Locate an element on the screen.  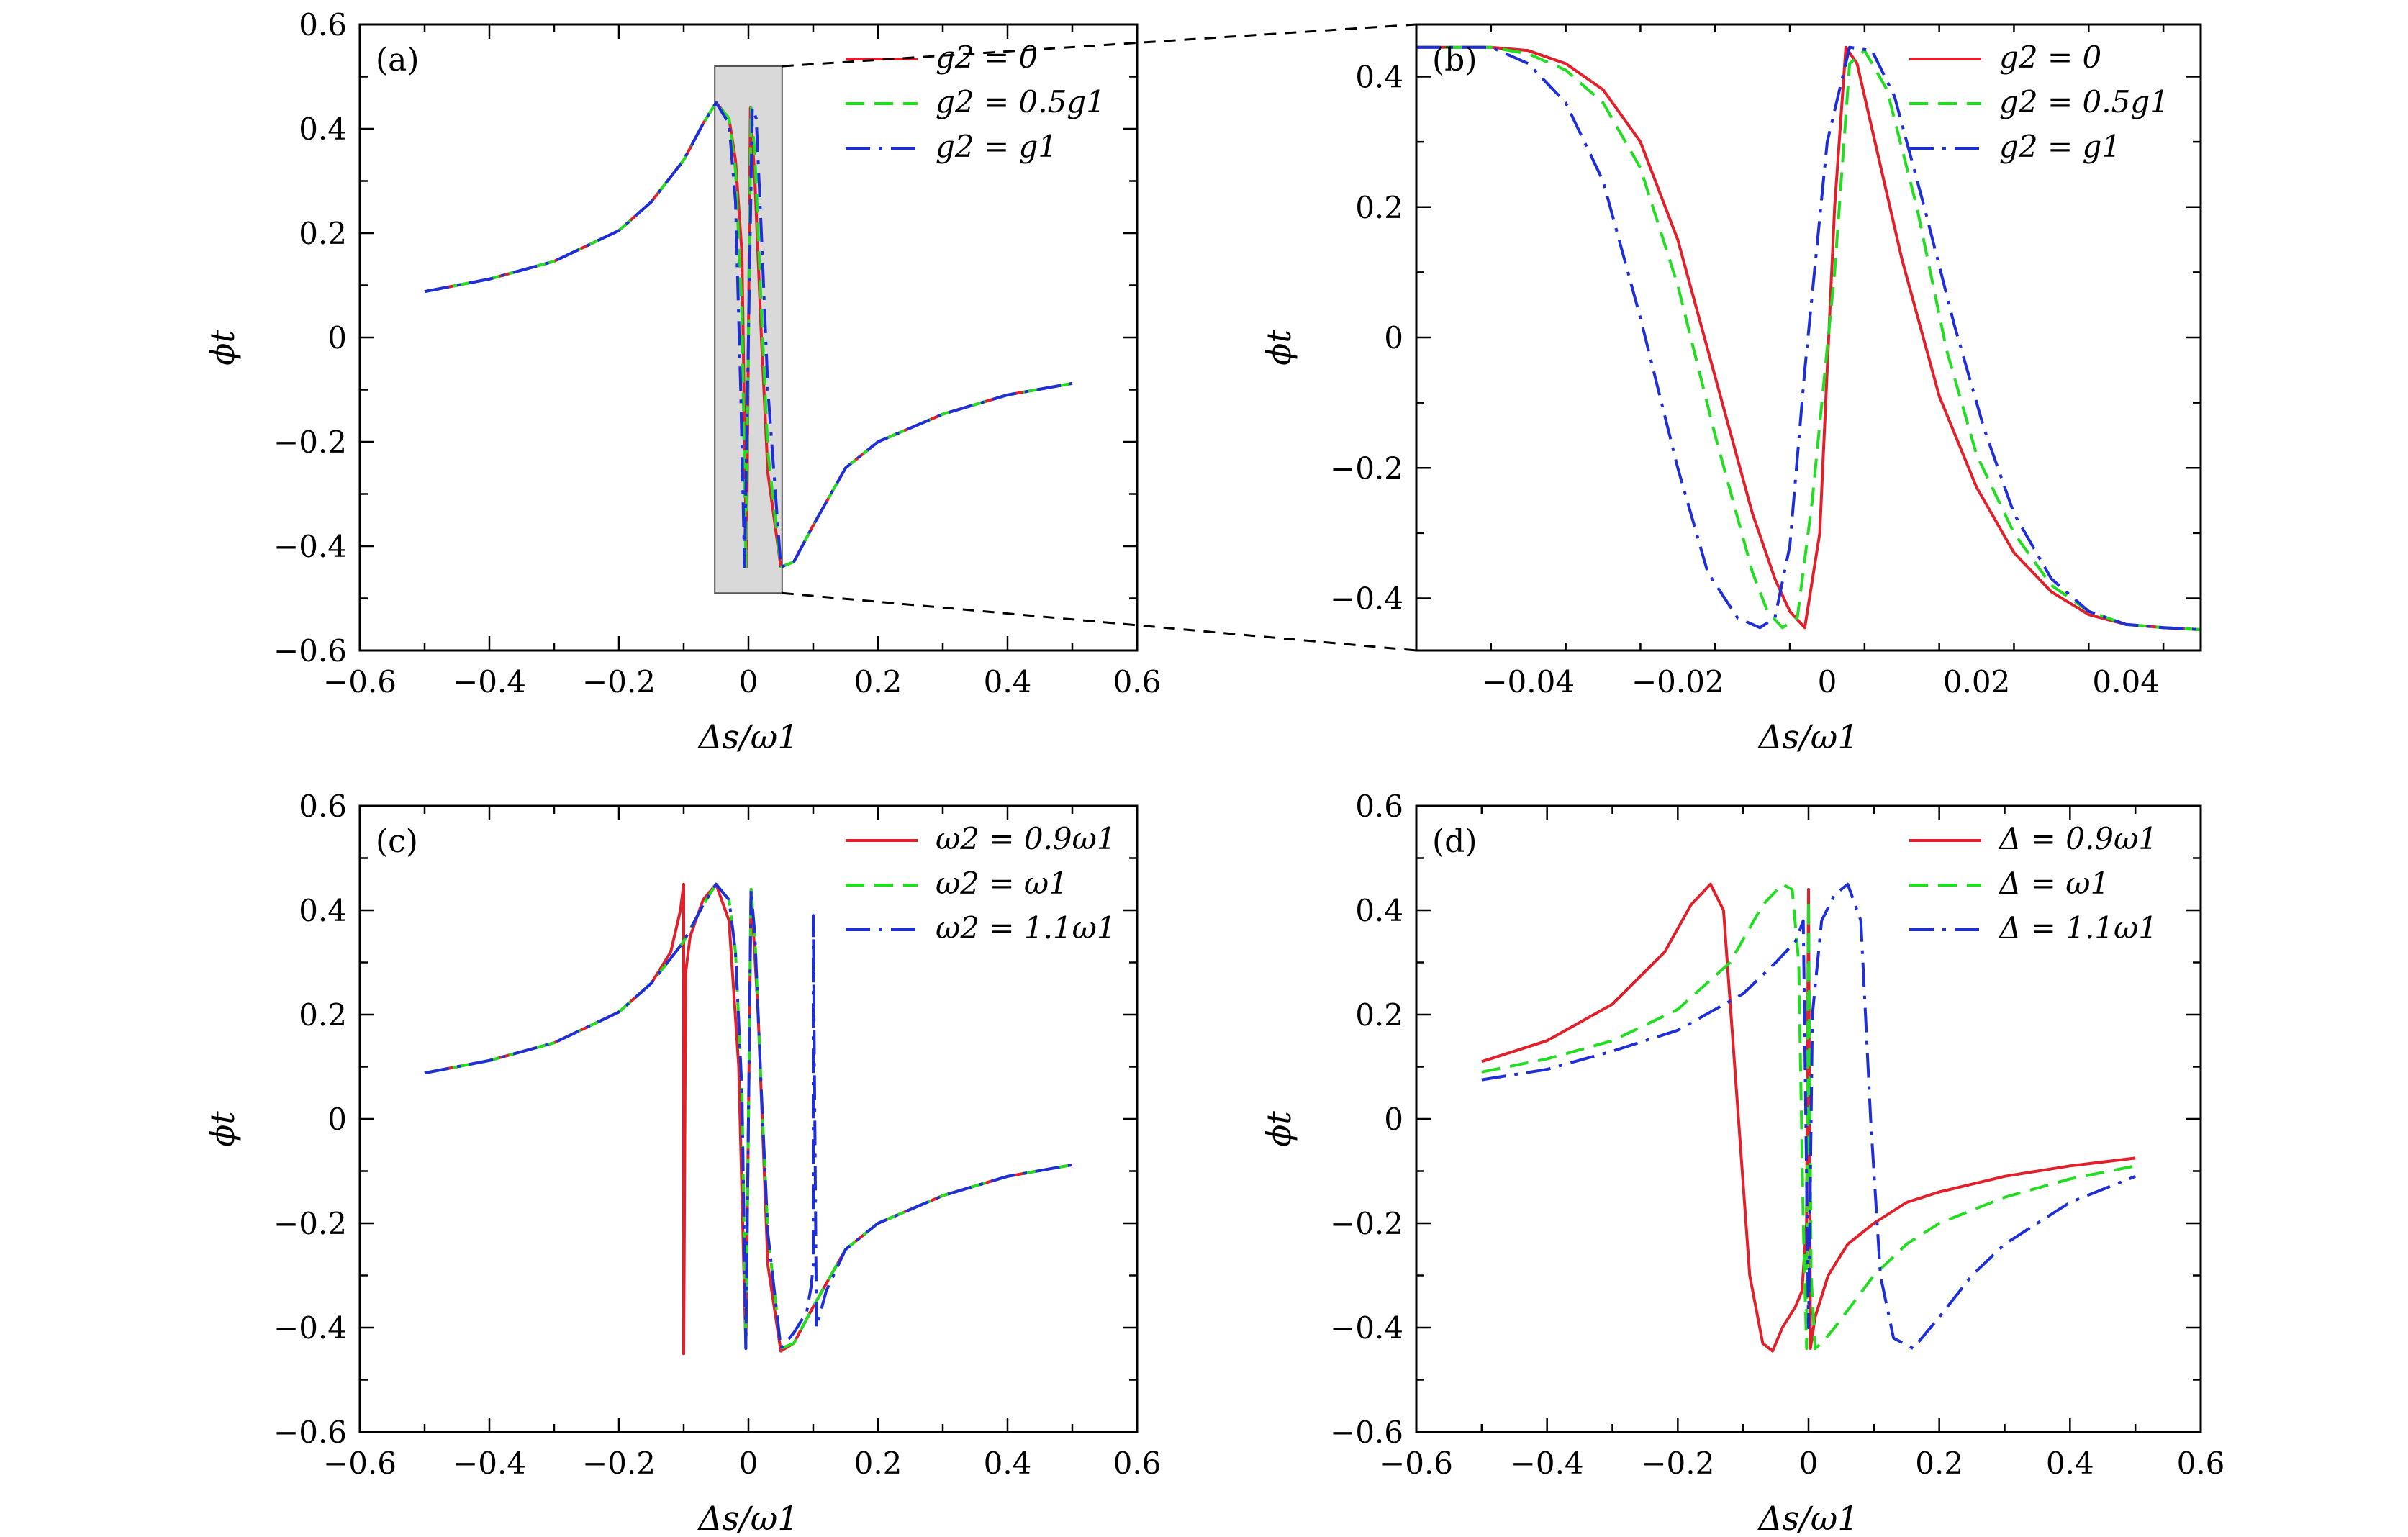
legend-entry: ω2 = 0.9ω1 is located at coordinates (1026, 838).